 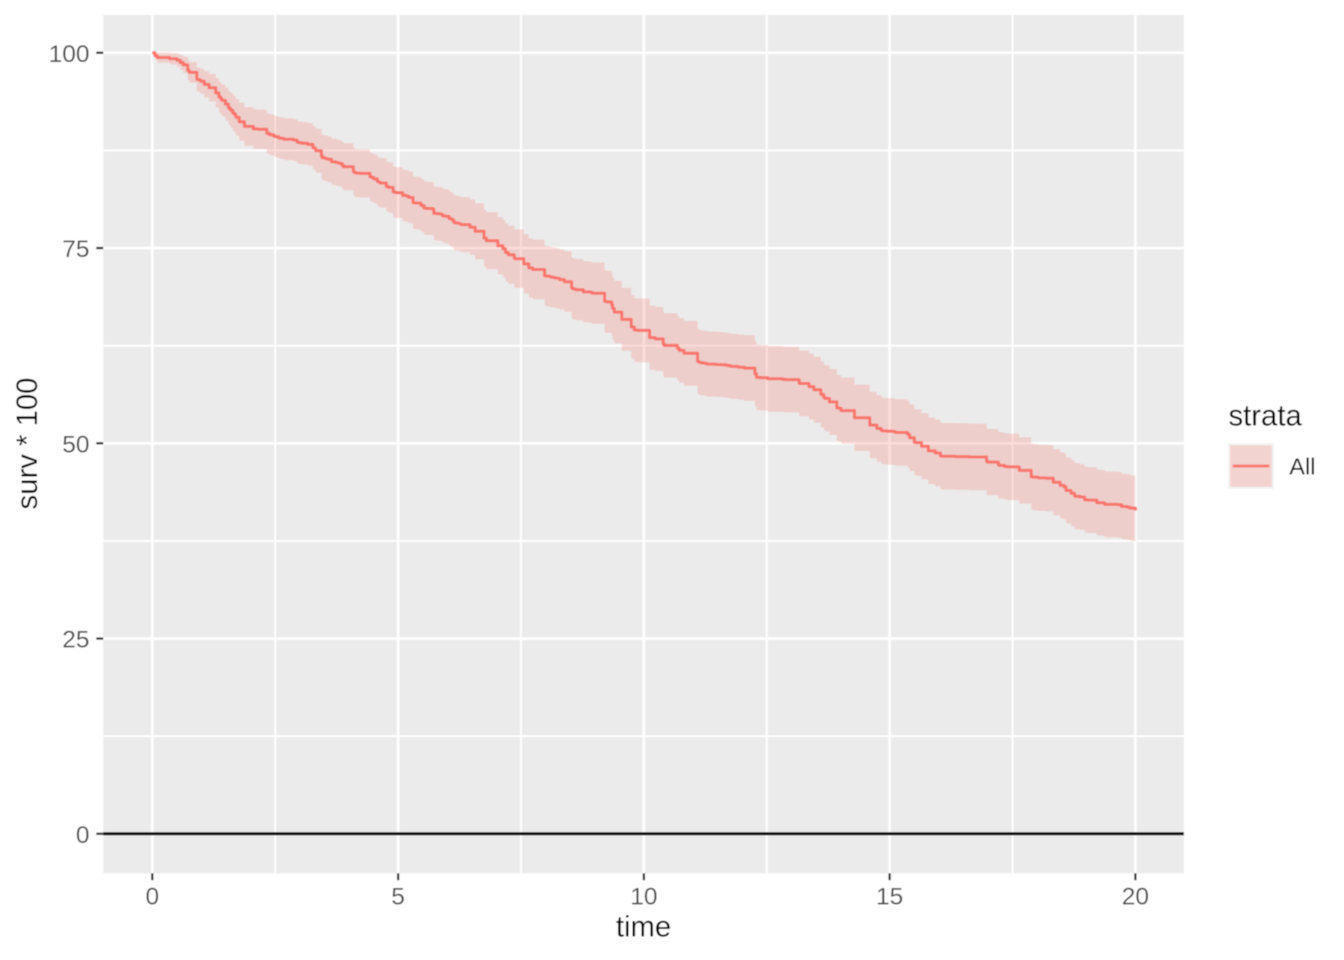 I want to click on svg-text: strata, so click(x=1266, y=416).